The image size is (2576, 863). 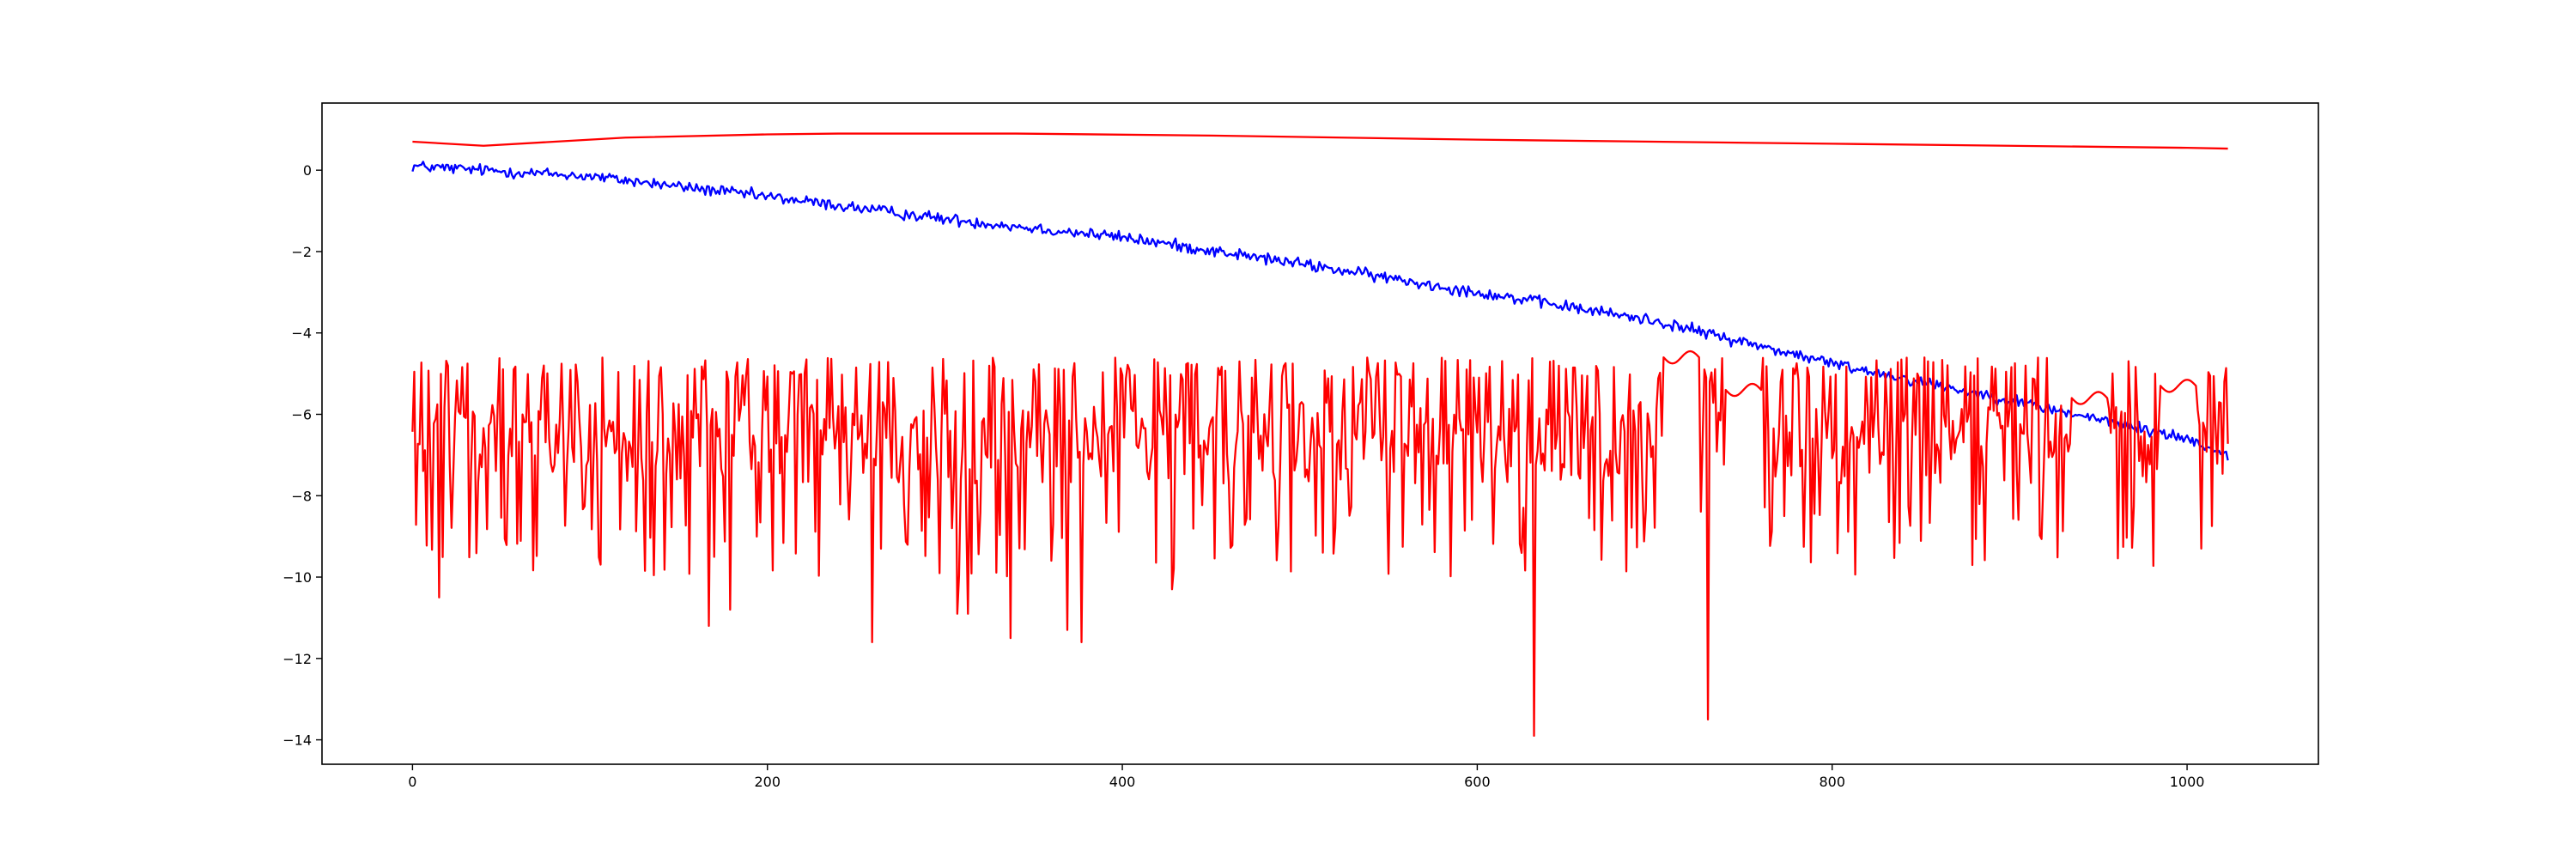 I want to click on x-tick-label: 800, so click(x=1832, y=782).